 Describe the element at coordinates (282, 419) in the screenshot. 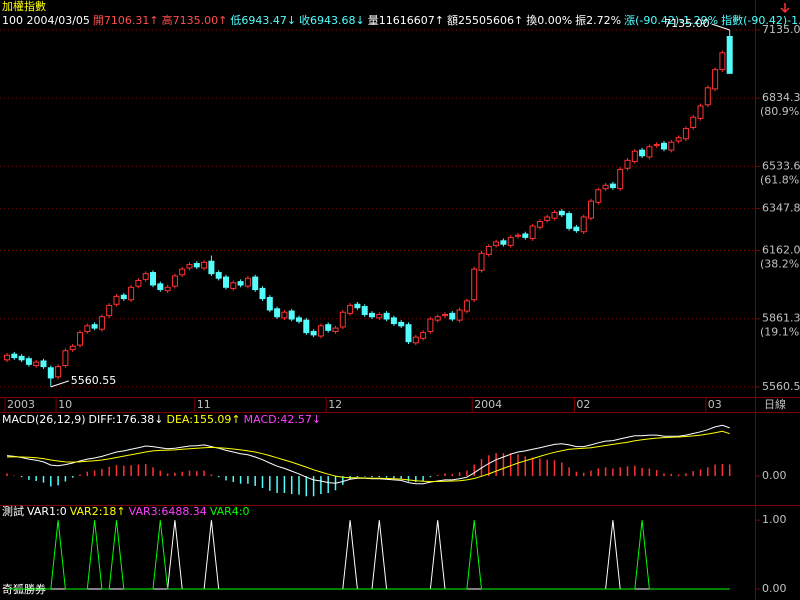

I see `header-item: MACD:42.57↓` at that location.